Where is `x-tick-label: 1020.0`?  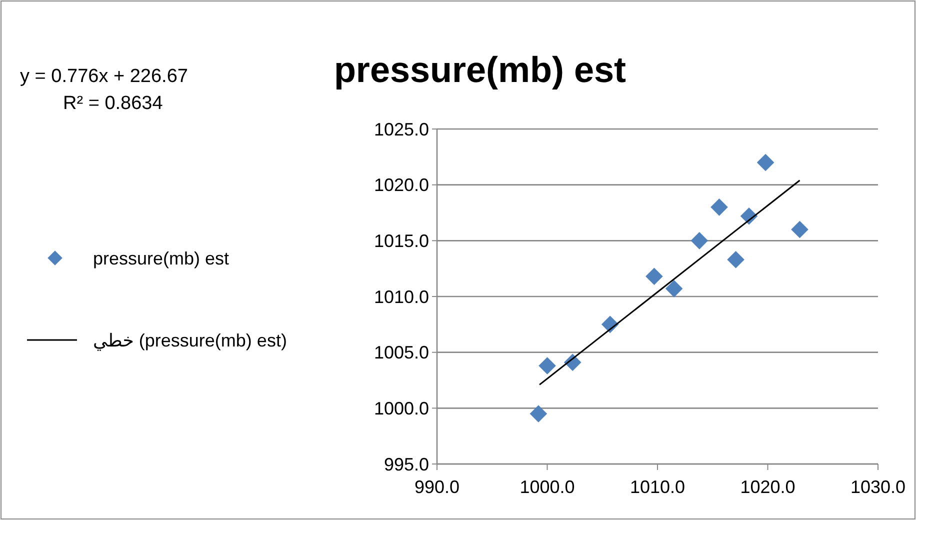 x-tick-label: 1020.0 is located at coordinates (768, 487).